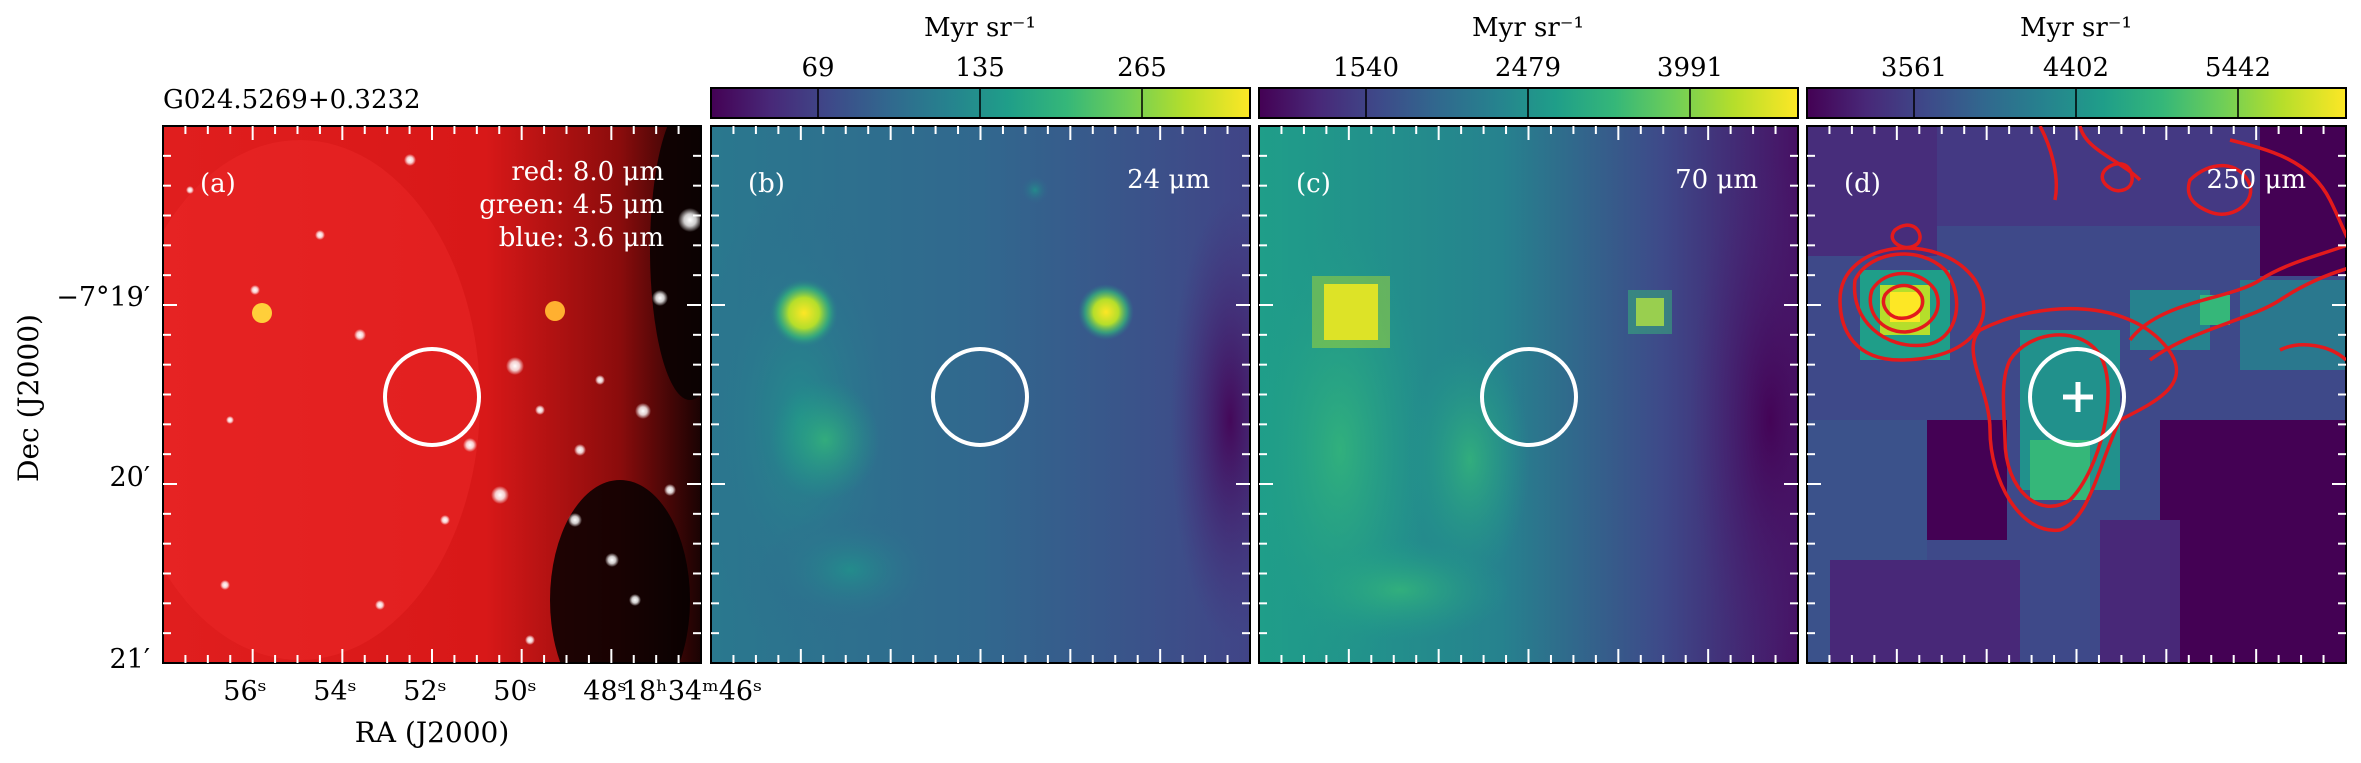  I want to click on dec-tick-label: −7°19′, so click(103, 297).